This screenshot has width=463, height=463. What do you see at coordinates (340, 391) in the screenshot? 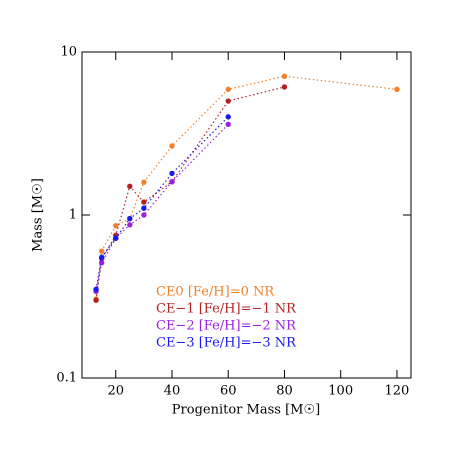
I see `x-tick-label: 100` at bounding box center [340, 391].